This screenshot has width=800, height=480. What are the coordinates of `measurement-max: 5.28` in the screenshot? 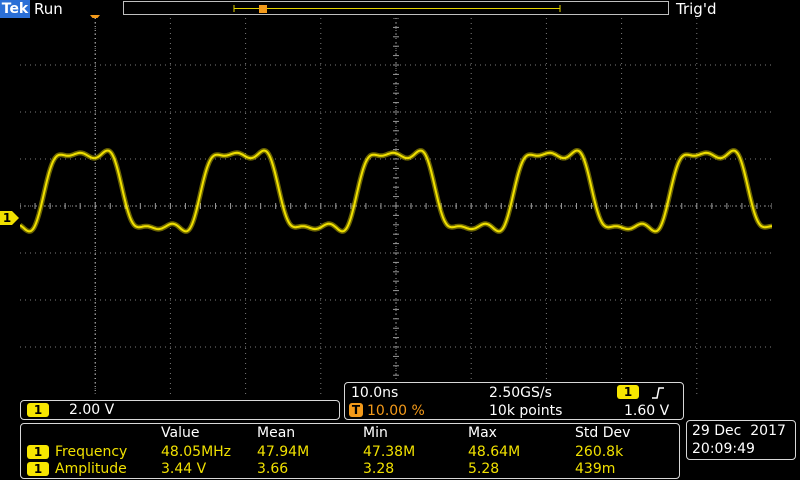 It's located at (484, 469).